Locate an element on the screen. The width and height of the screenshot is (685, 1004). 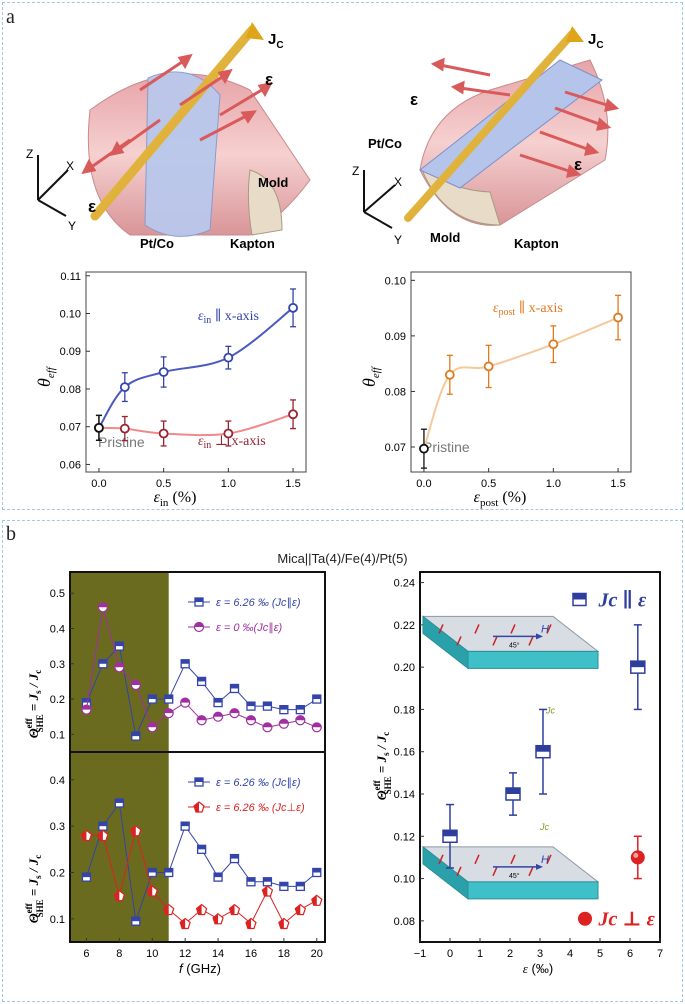
y-tick-label: 0.12 is located at coordinates (404, 837).